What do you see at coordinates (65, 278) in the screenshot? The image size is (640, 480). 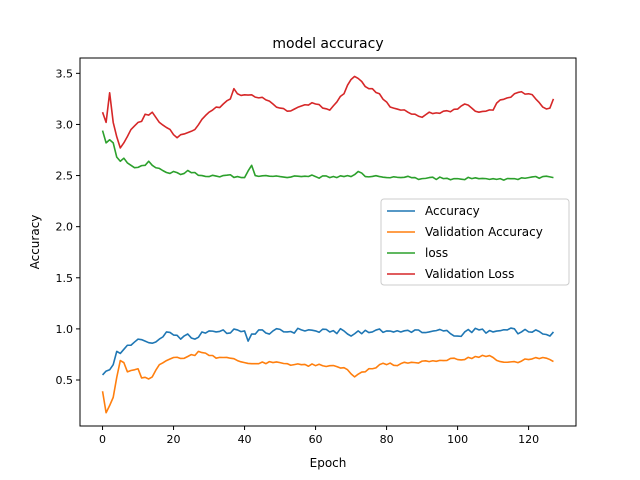 I see `y-tick-label: 1.5` at bounding box center [65, 278].